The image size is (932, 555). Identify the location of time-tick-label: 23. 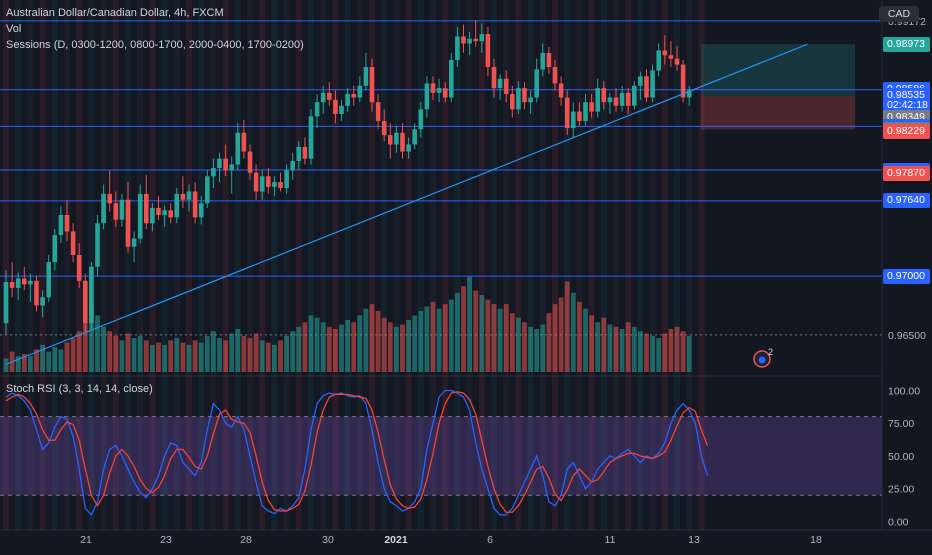
(166, 540).